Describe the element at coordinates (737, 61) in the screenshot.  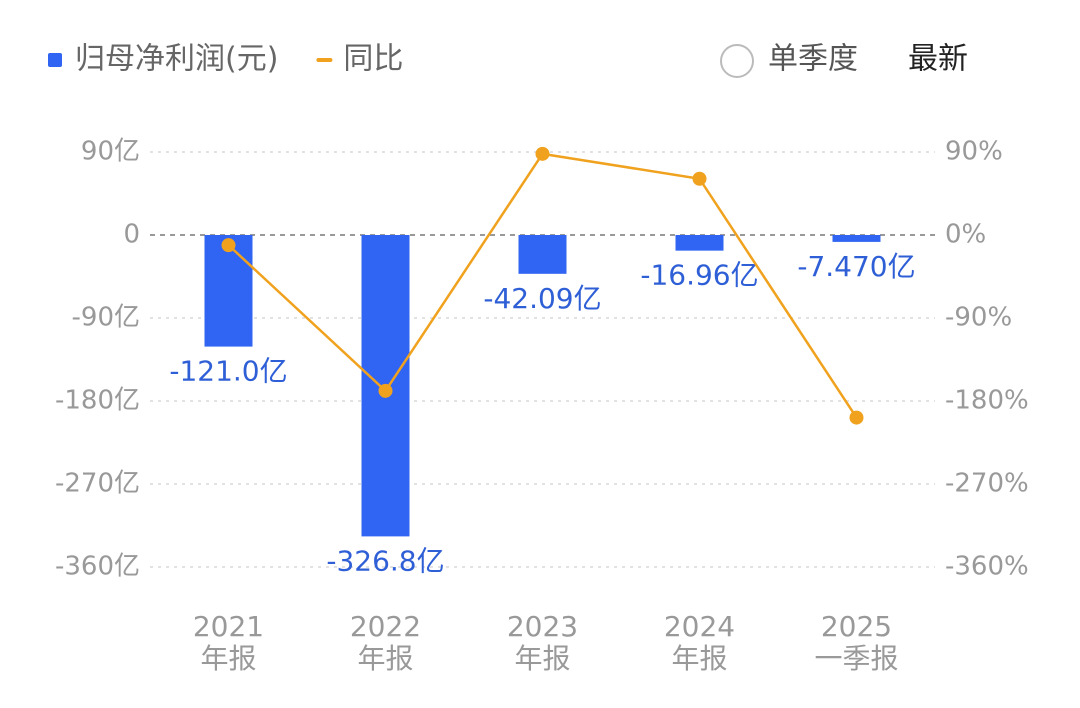
I see `toggle-radio` at that location.